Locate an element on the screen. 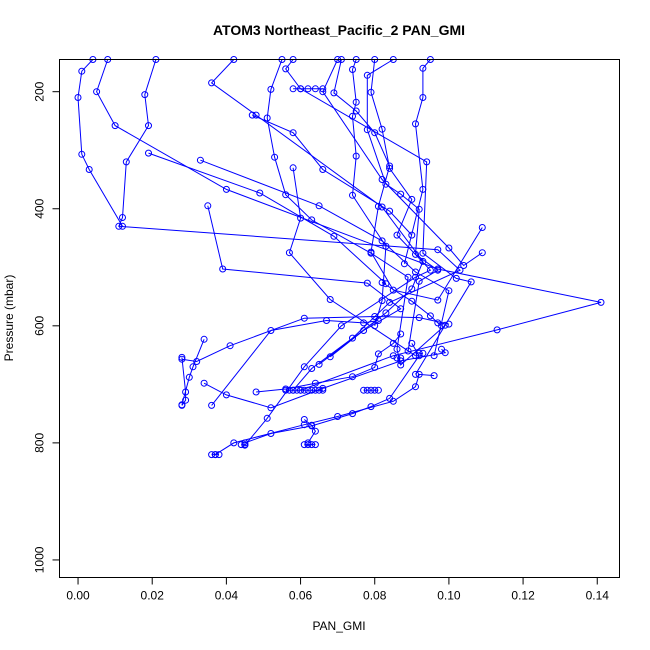  x-axis-label: PAN_GMI is located at coordinates (338, 626).